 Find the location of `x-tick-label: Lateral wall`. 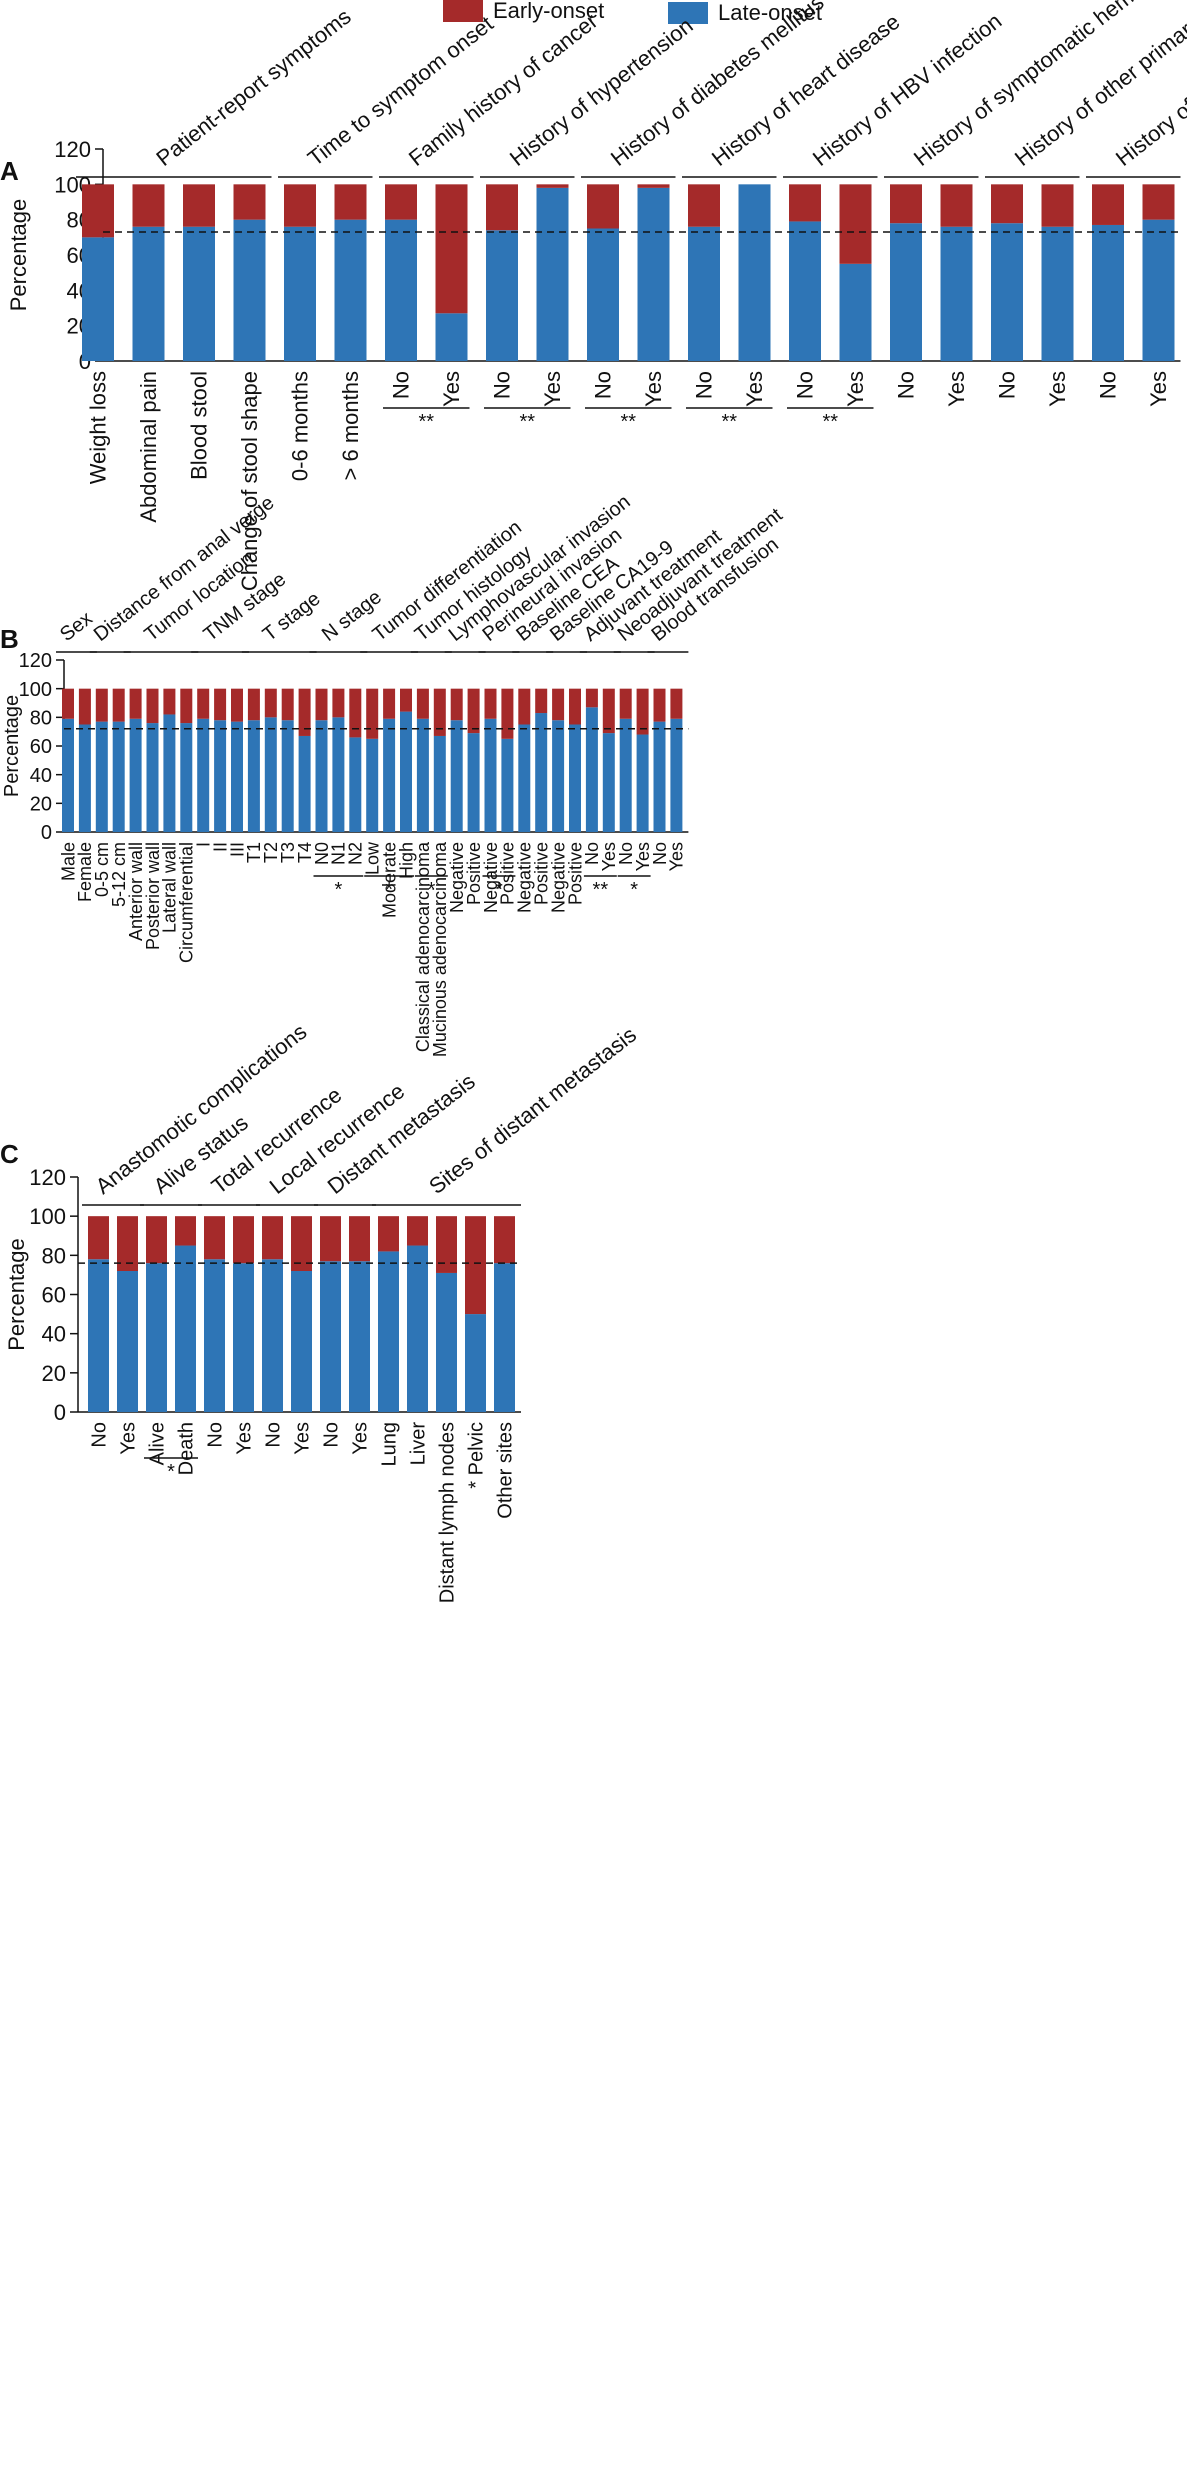

x-tick-label: Lateral wall is located at coordinates (170, 887).